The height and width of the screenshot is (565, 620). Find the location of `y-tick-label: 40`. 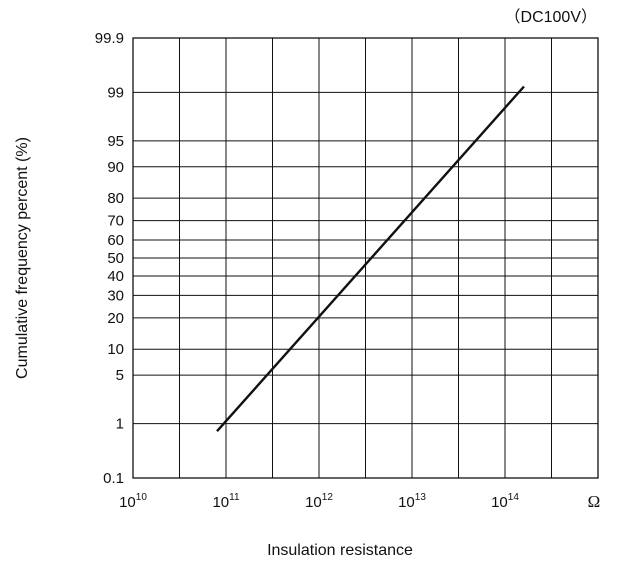

y-tick-label: 40 is located at coordinates (115, 276).